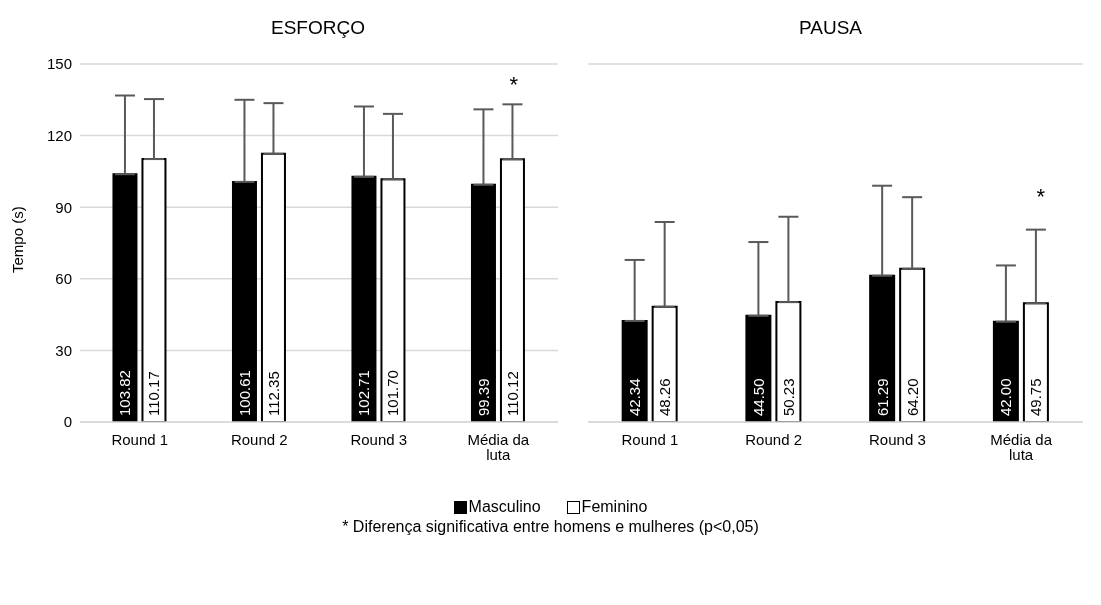 This screenshot has width=1101, height=605. What do you see at coordinates (63, 350) in the screenshot?
I see `y-tick-label: 30` at bounding box center [63, 350].